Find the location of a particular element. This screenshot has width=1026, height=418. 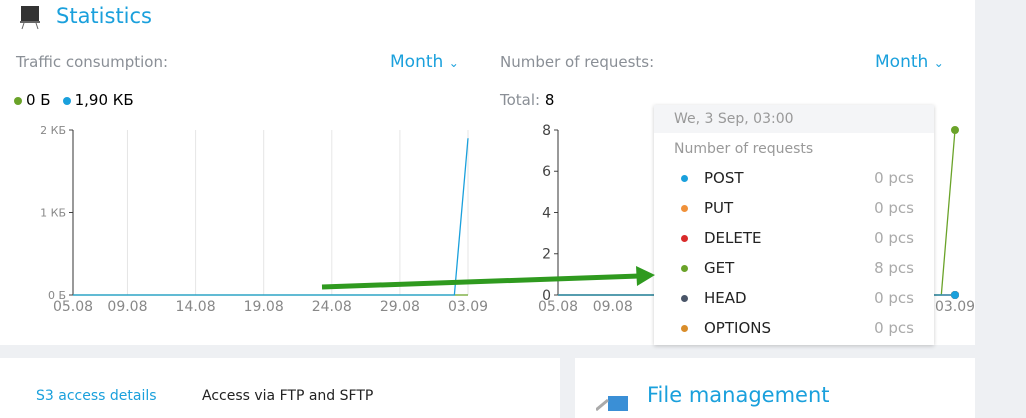

arrow-annotation is located at coordinates (488, 278).